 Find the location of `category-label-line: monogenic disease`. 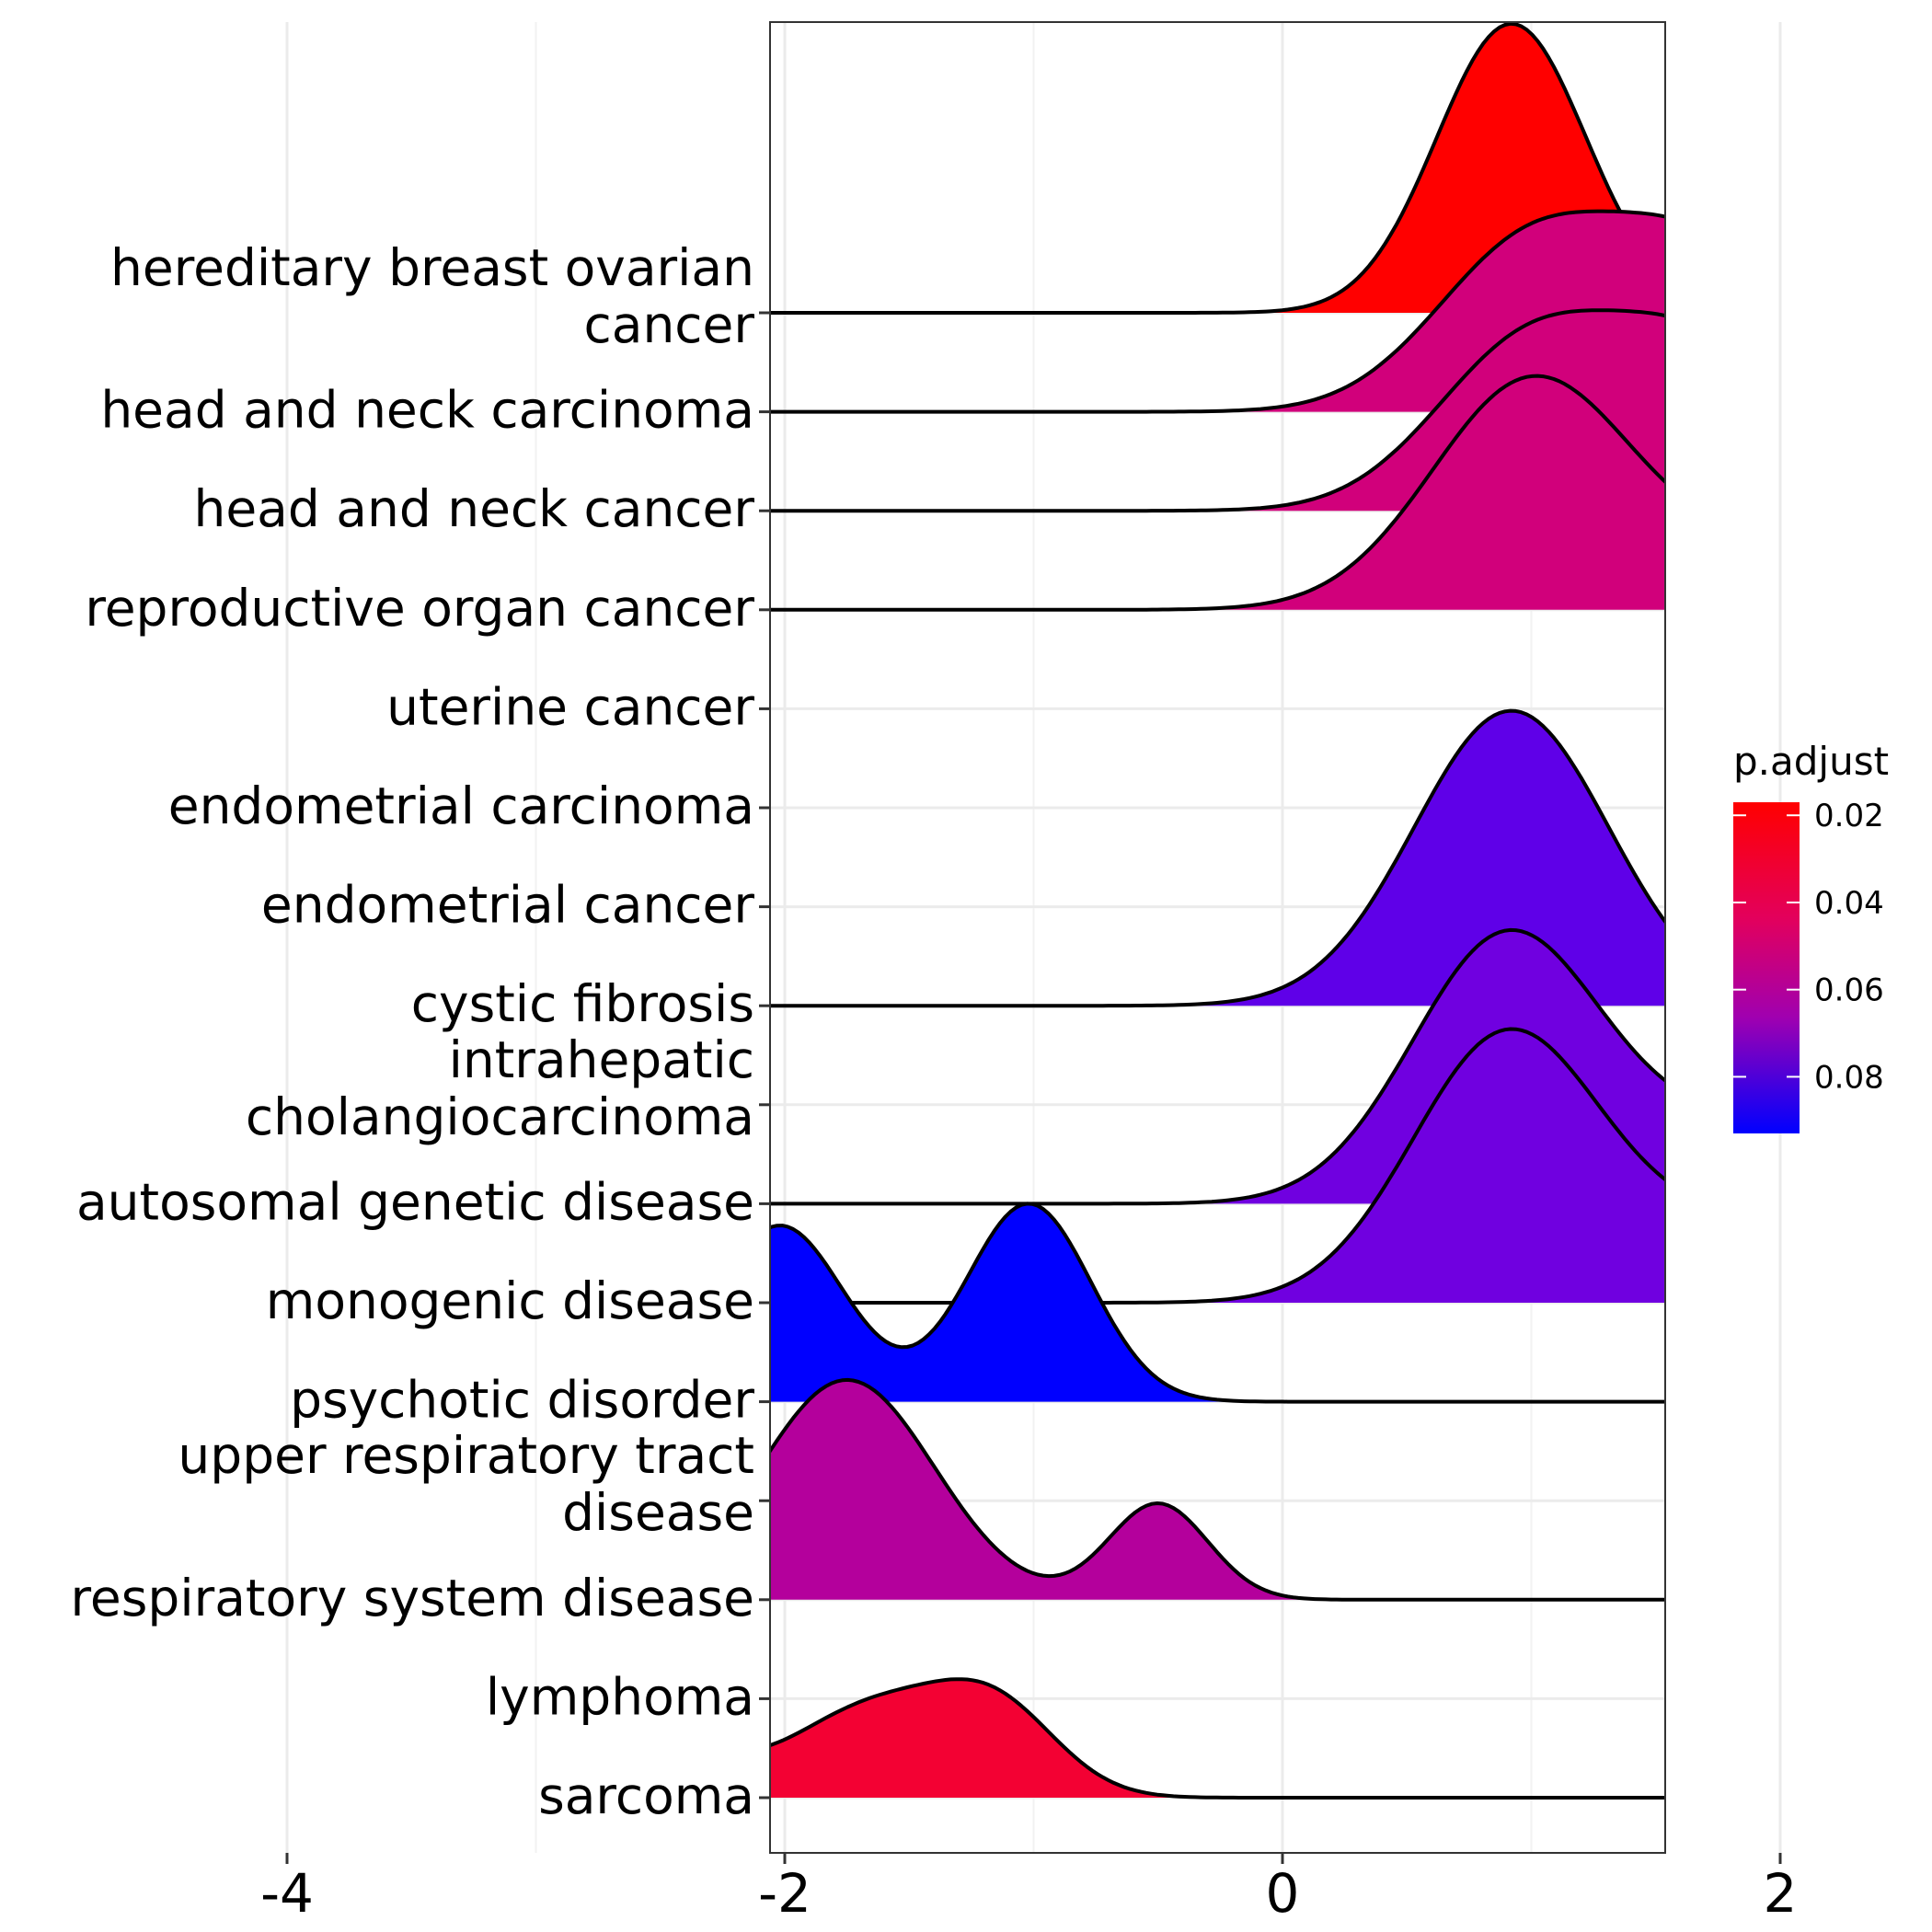

category-label-line: monogenic disease is located at coordinates (510, 1300).